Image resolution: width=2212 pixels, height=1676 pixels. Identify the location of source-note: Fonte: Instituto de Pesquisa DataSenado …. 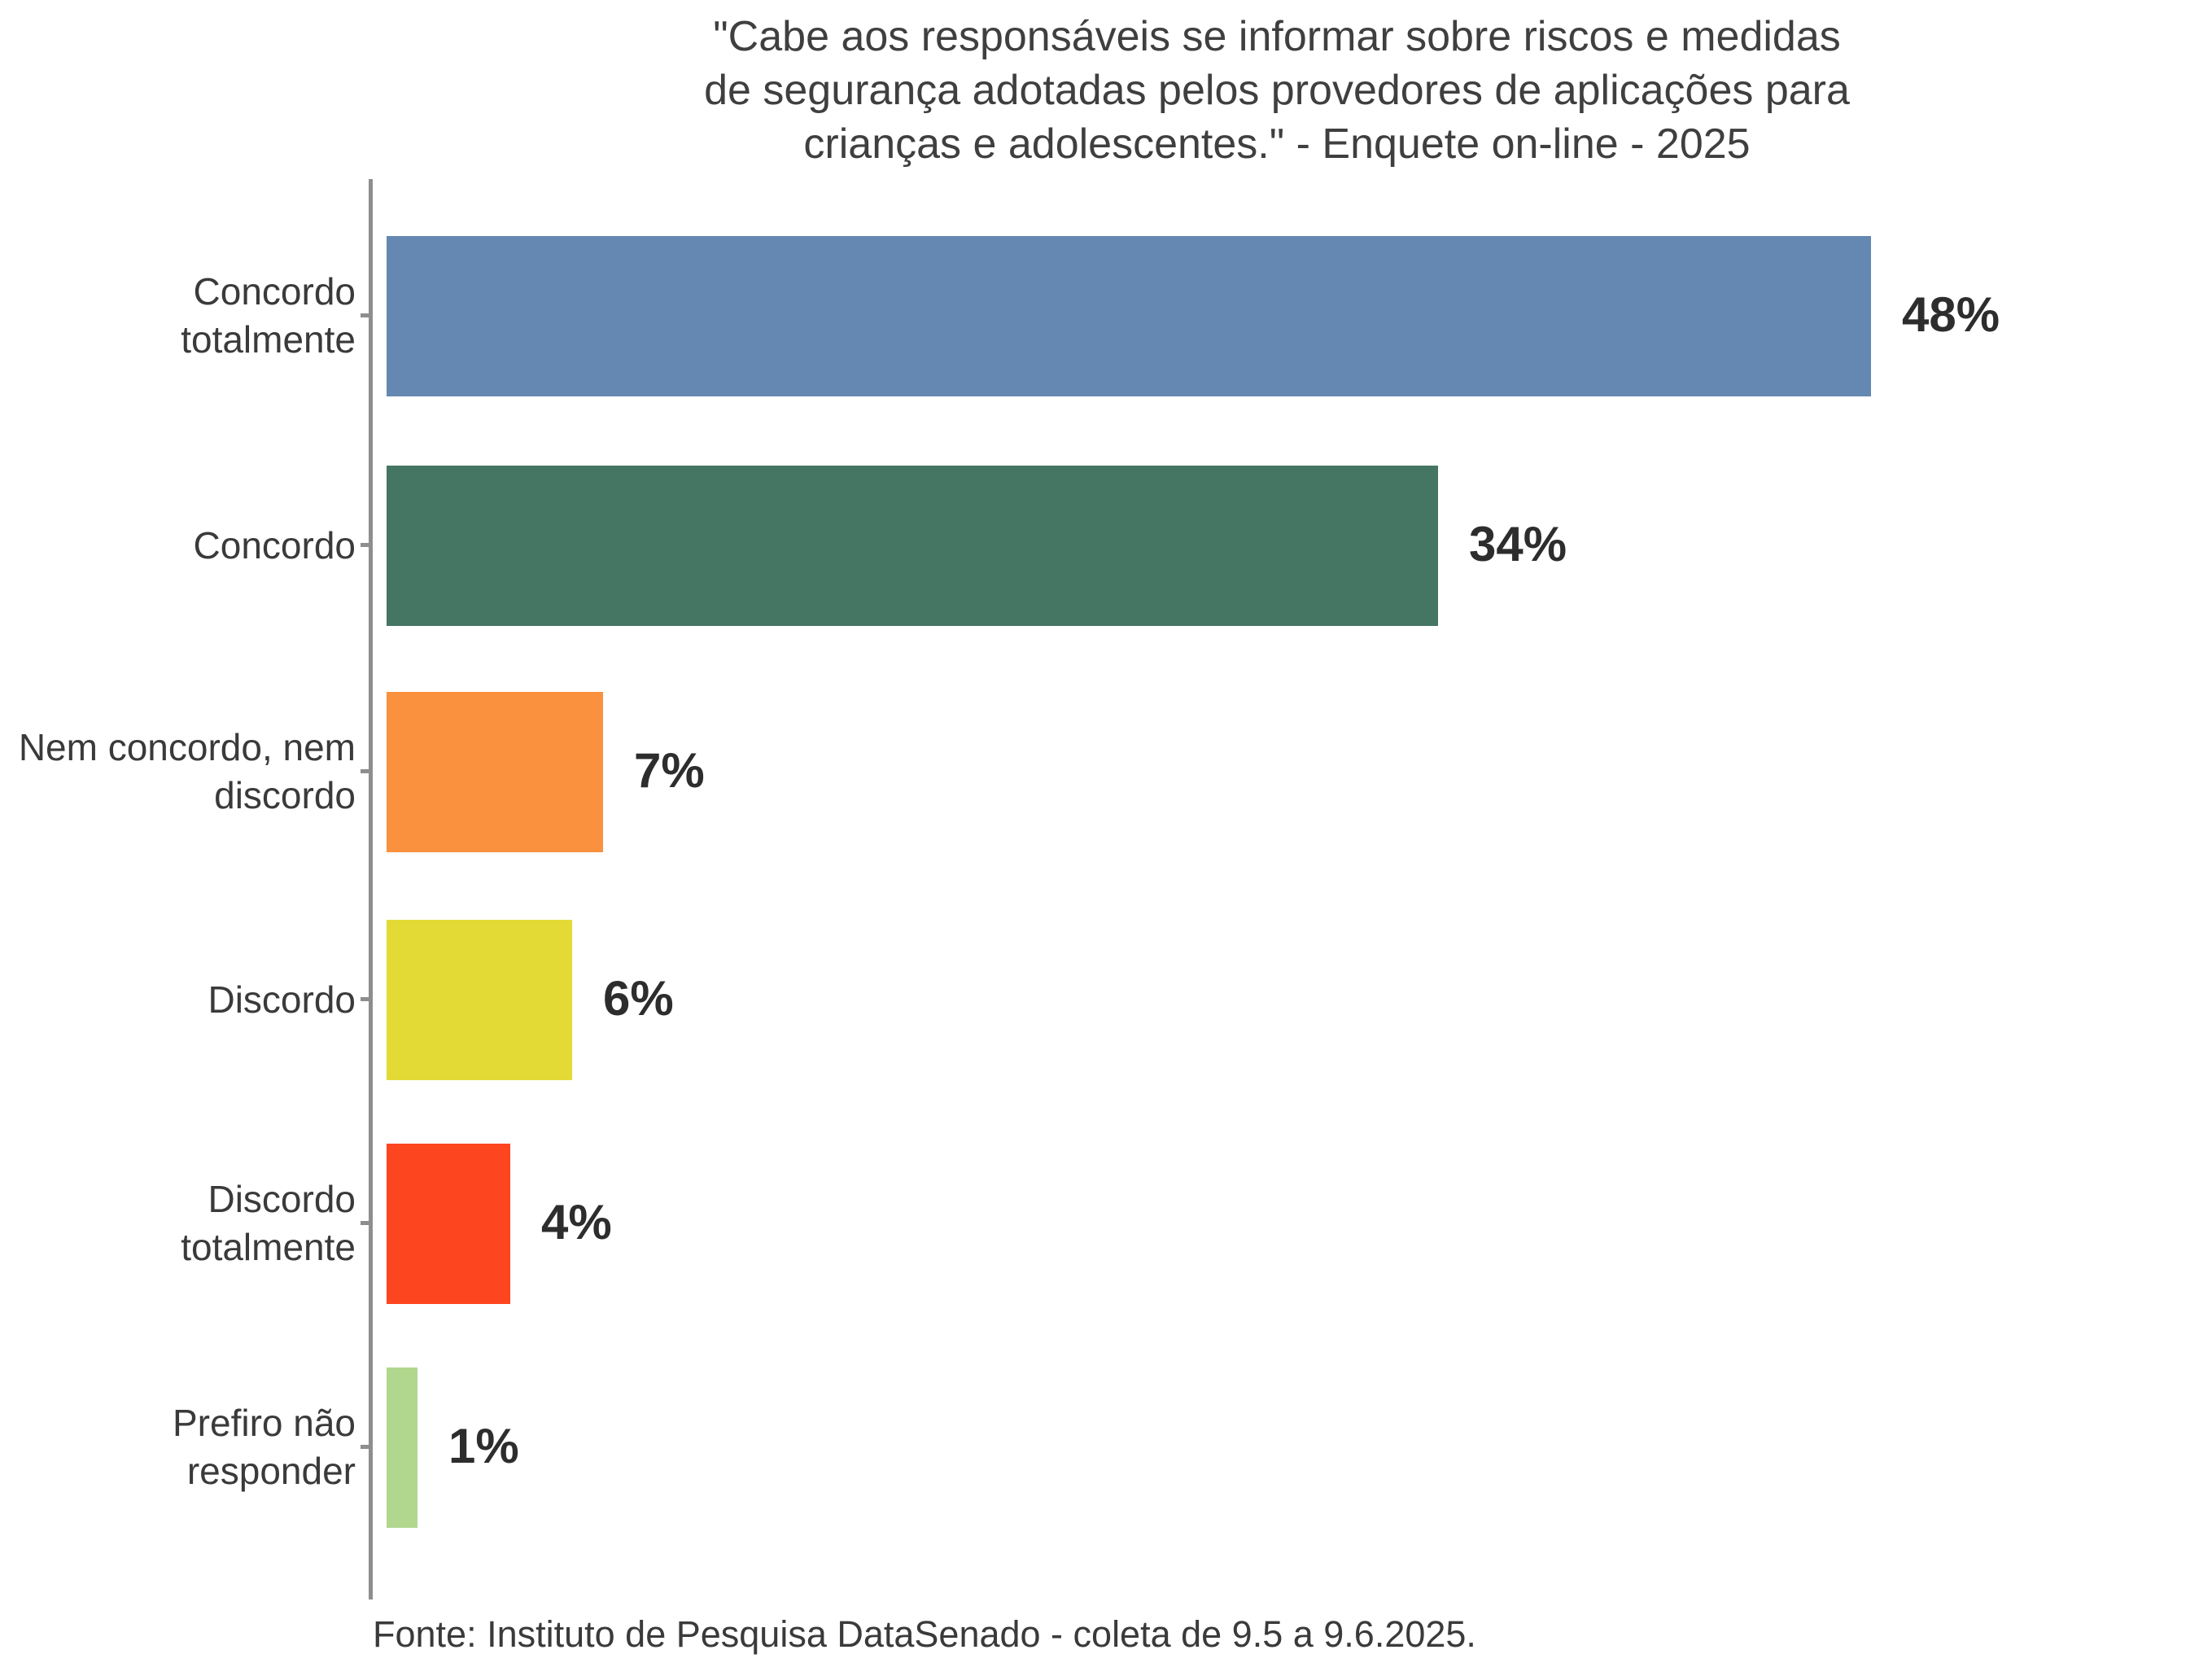
(924, 1634).